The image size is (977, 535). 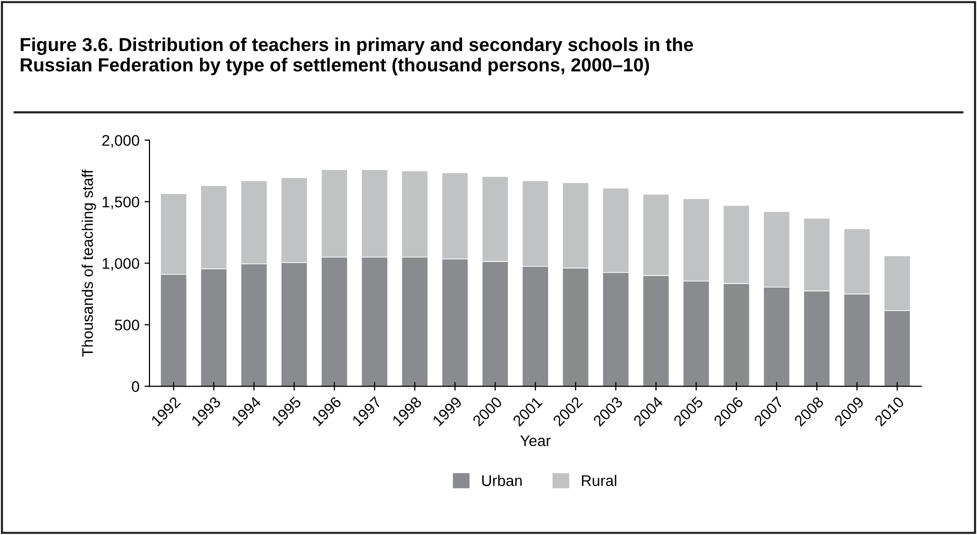 I want to click on y-tick-label: 0, so click(x=136, y=386).